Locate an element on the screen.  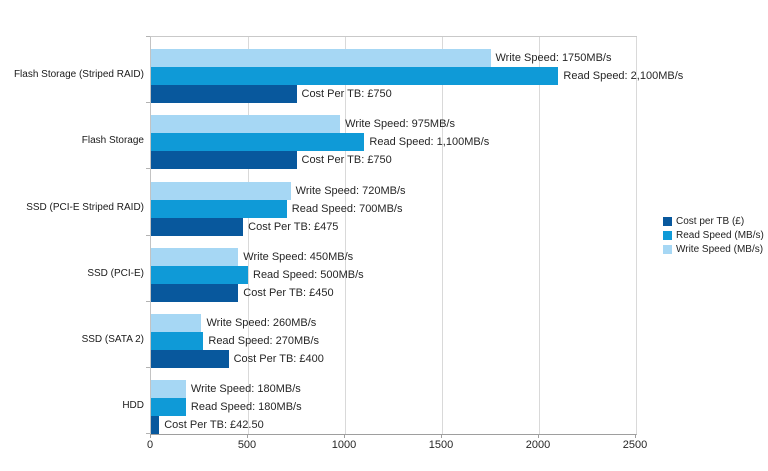
bar-label-3-2: Read Speed: 700MB/s is located at coordinates (347, 208).